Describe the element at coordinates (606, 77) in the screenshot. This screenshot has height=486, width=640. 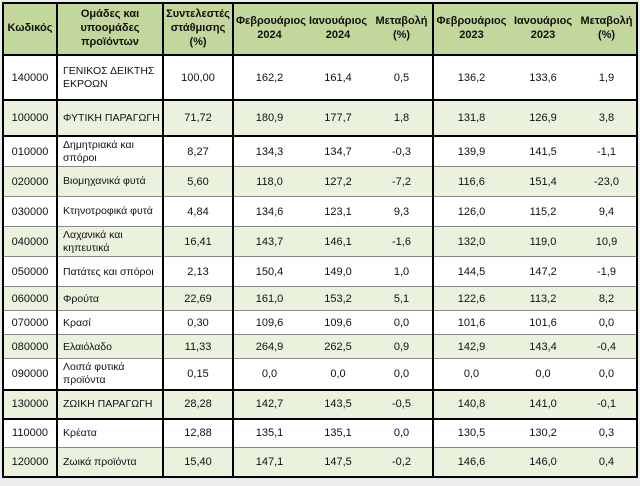
I see `value-cell: 1,9` at that location.